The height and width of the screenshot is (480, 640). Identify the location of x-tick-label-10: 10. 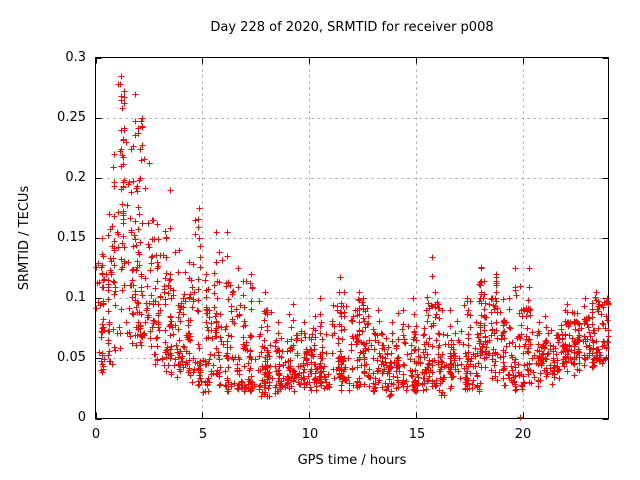
(310, 434).